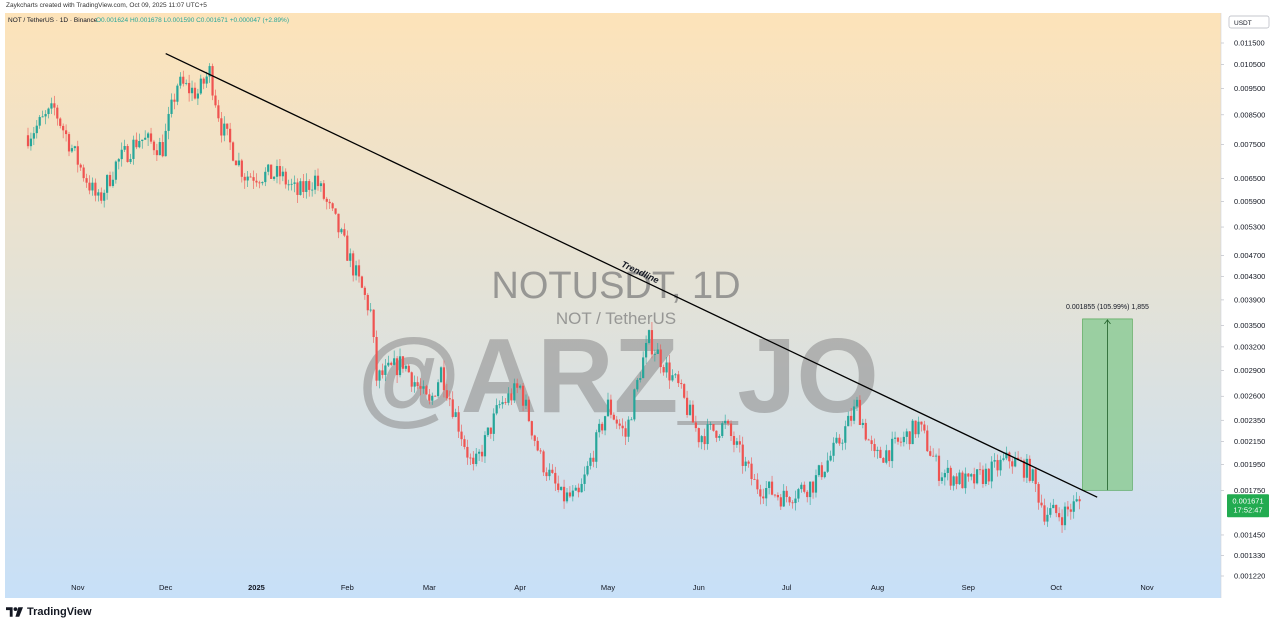 The width and height of the screenshot is (1280, 628). Describe the element at coordinates (1107, 307) in the screenshot. I see `measure-label: 0.001855 (105.99%) 1,855` at that location.